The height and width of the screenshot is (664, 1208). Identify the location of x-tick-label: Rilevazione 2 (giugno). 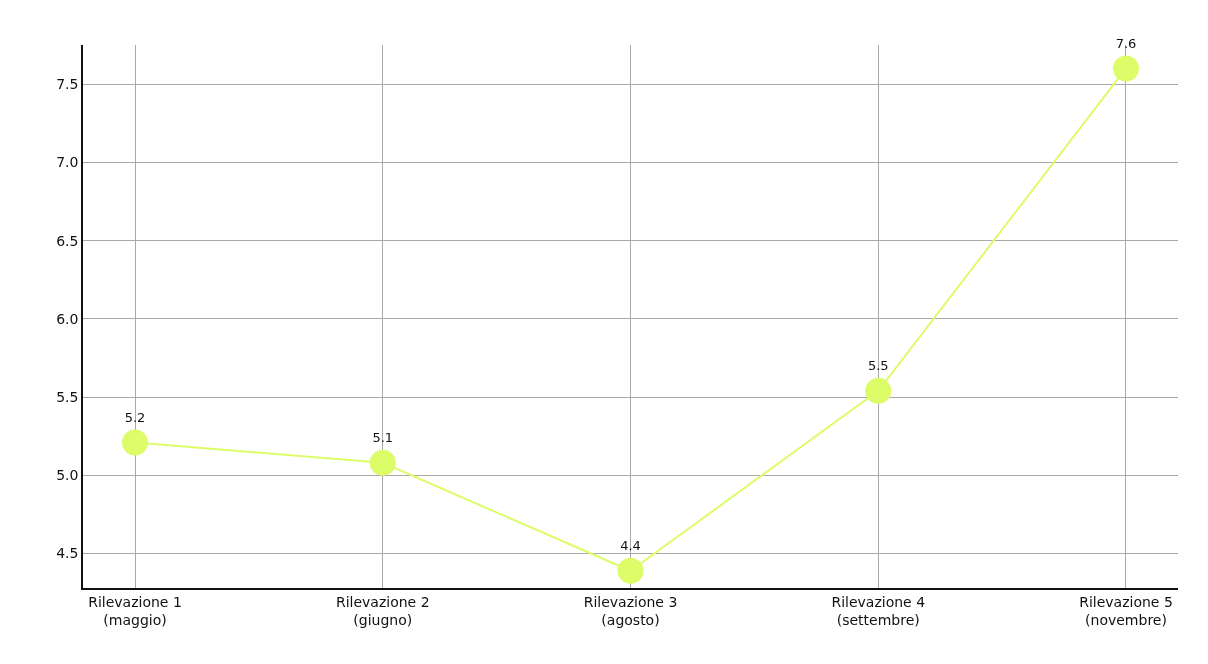
(382, 610).